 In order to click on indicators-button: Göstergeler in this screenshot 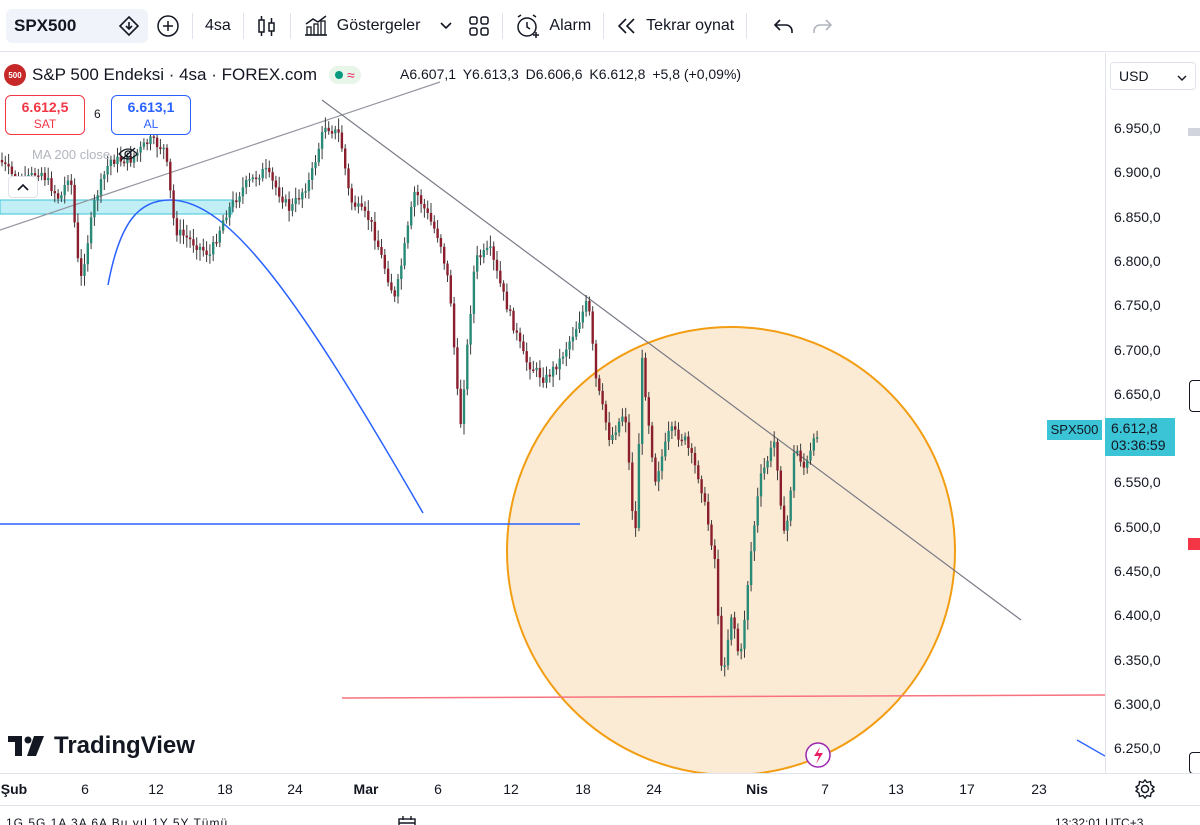, I will do `click(378, 26)`.